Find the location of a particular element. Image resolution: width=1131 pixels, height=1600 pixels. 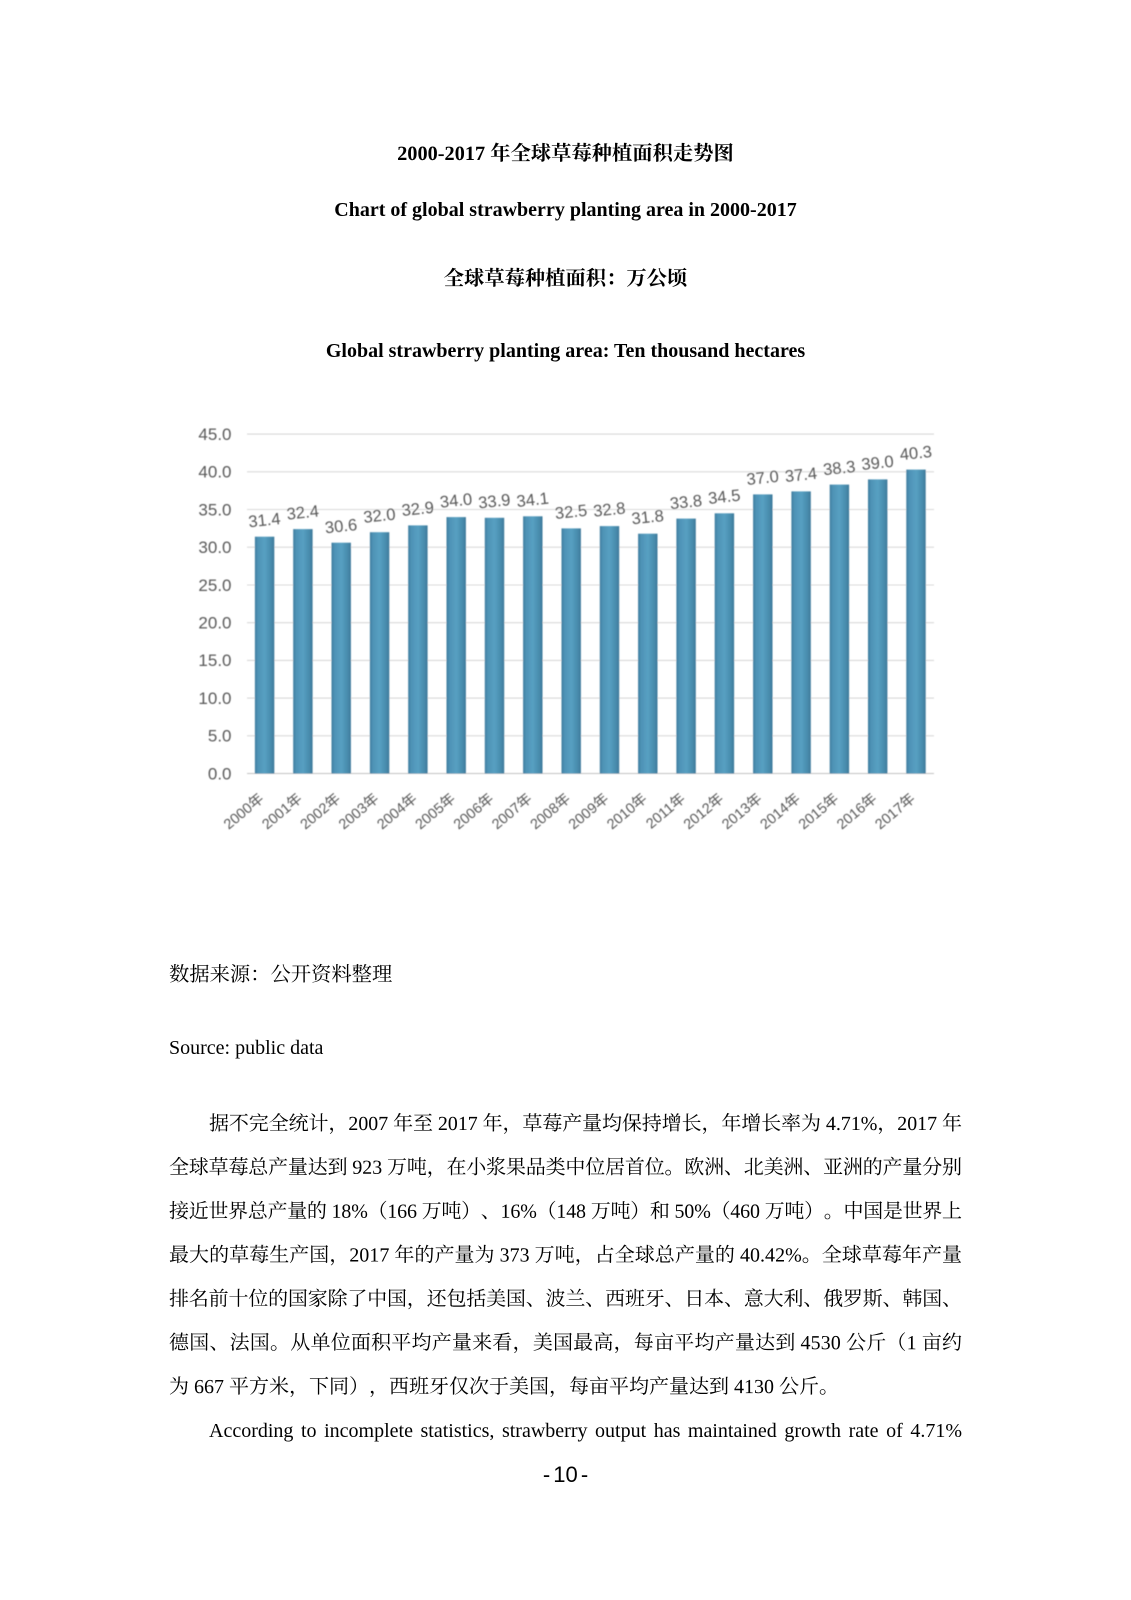

svg-text: 2014 is located at coordinates (775, 816).